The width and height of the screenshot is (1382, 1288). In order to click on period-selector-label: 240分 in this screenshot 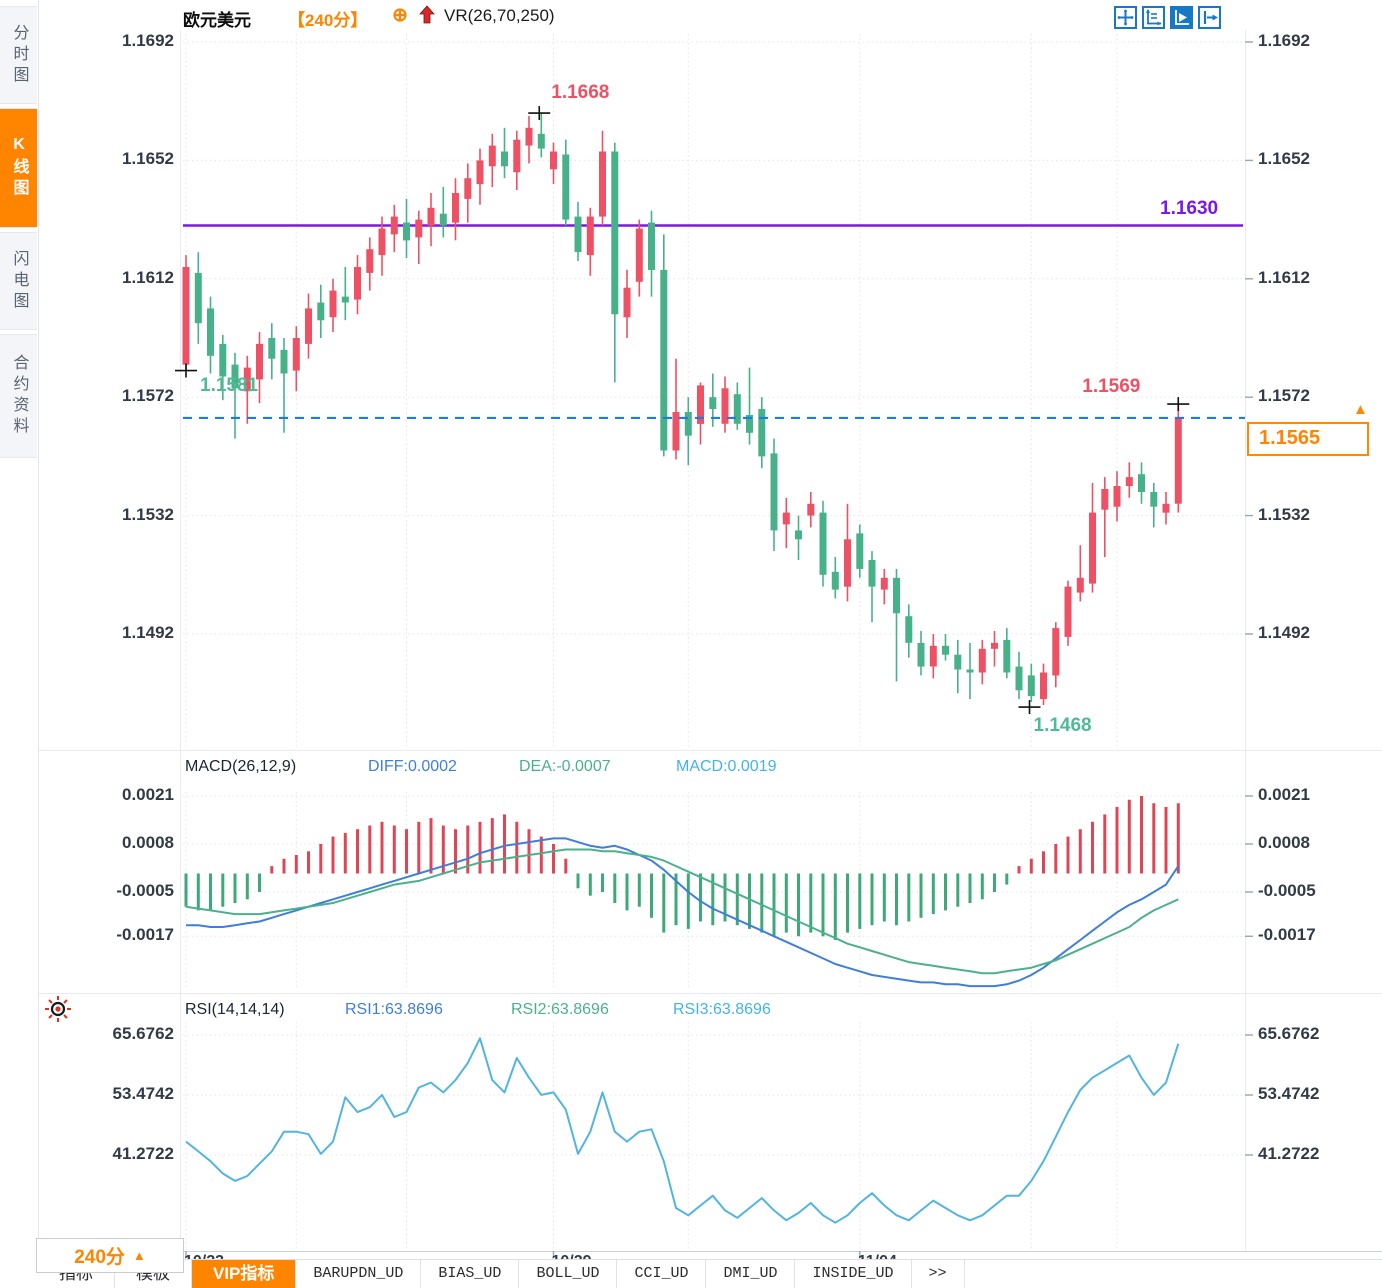, I will do `click(99, 1257)`.